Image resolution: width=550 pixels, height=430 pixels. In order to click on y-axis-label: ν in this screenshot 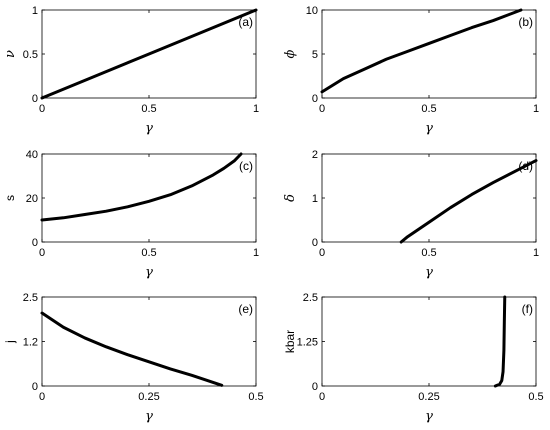, I will do `click(10, 54)`.